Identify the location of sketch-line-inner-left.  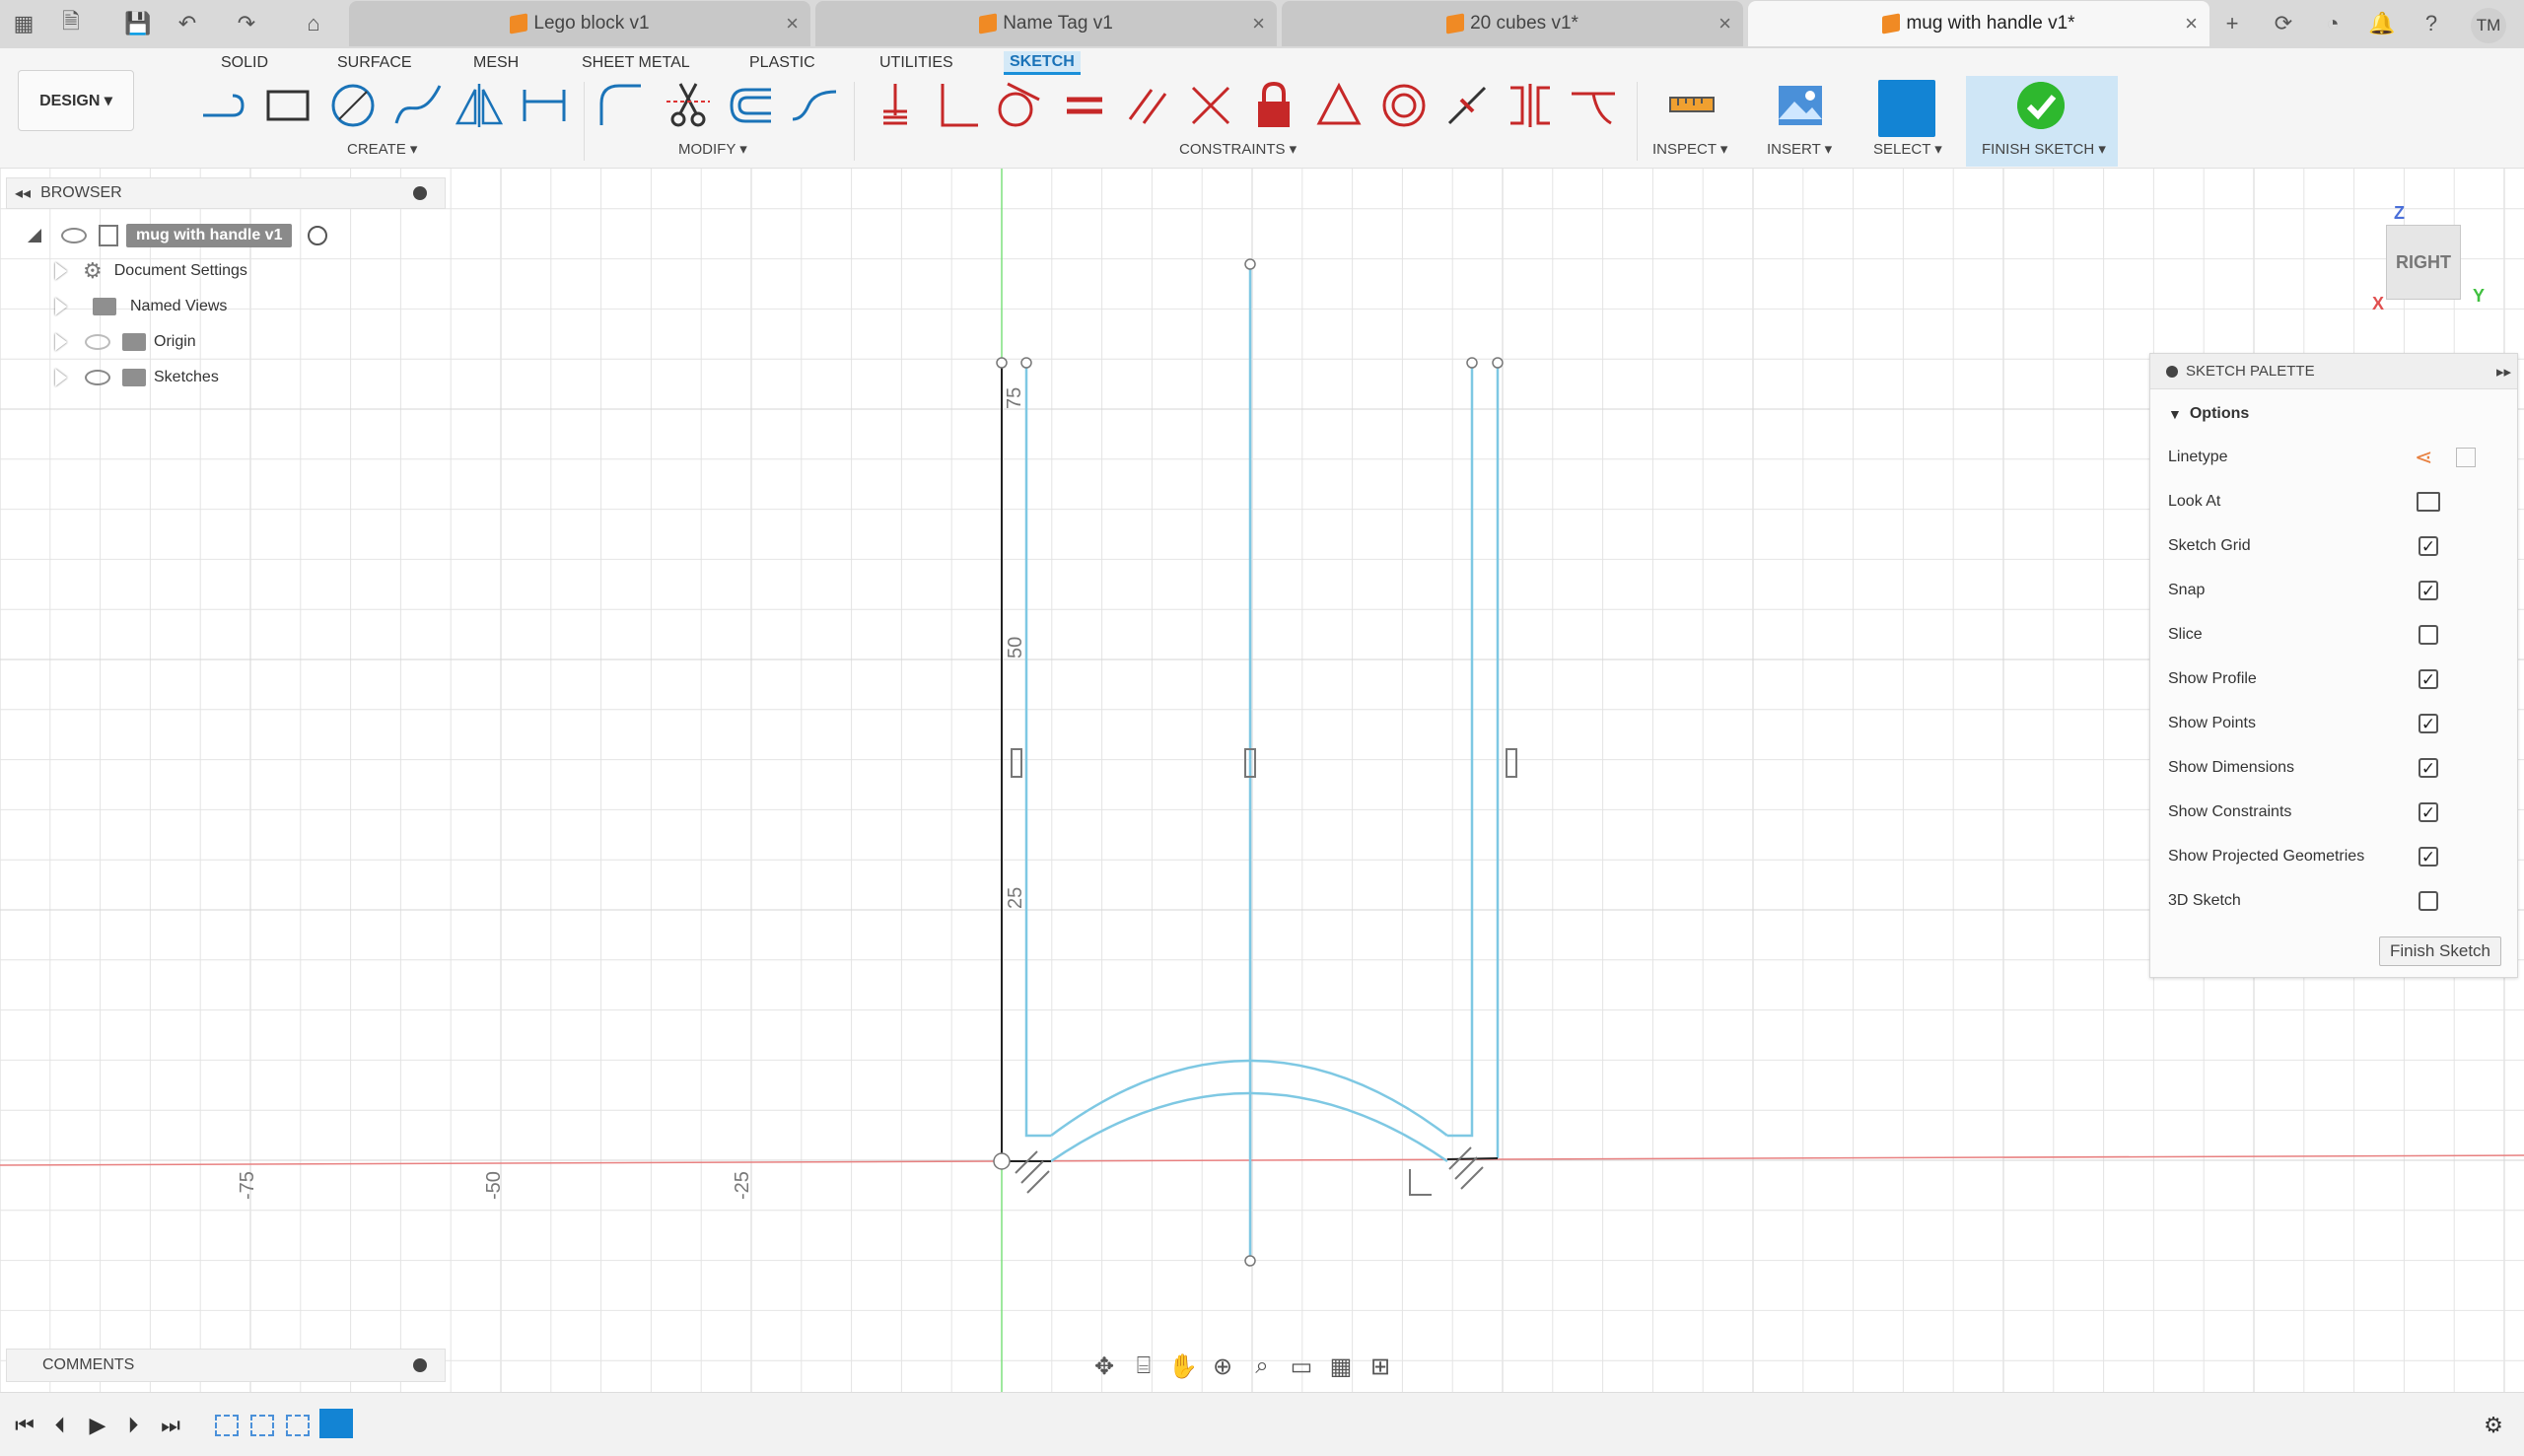
(1038, 750).